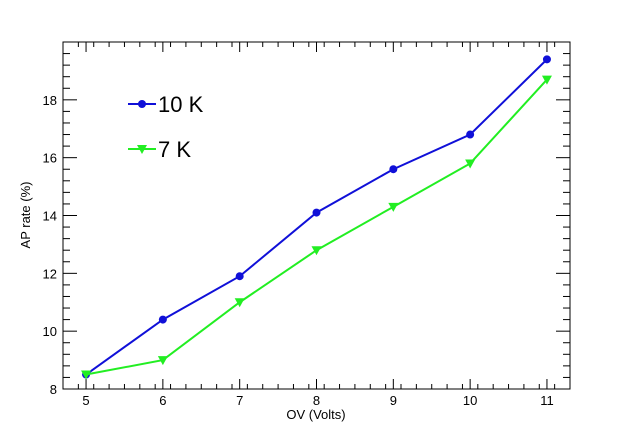 This screenshot has width=634, height=432. I want to click on y-tick-label: 10, so click(50, 331).